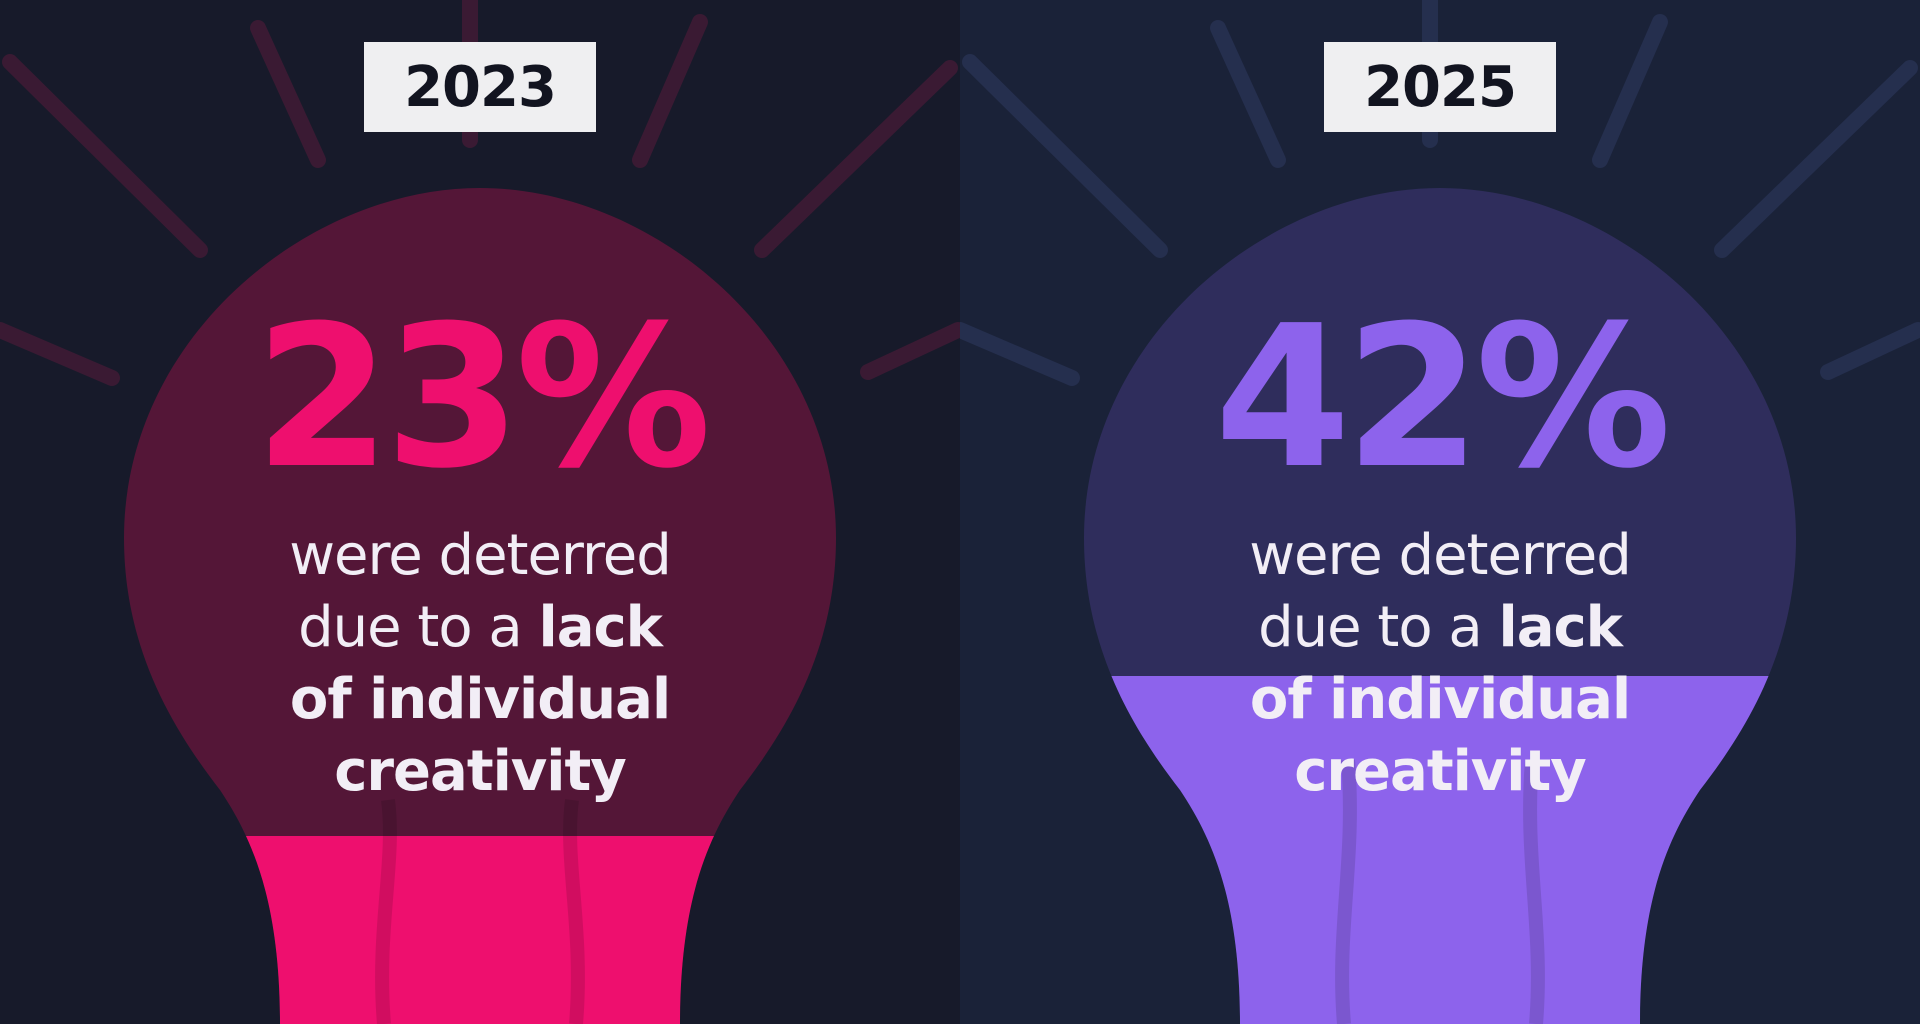  I want to click on year-label: 2025, so click(1440, 87).